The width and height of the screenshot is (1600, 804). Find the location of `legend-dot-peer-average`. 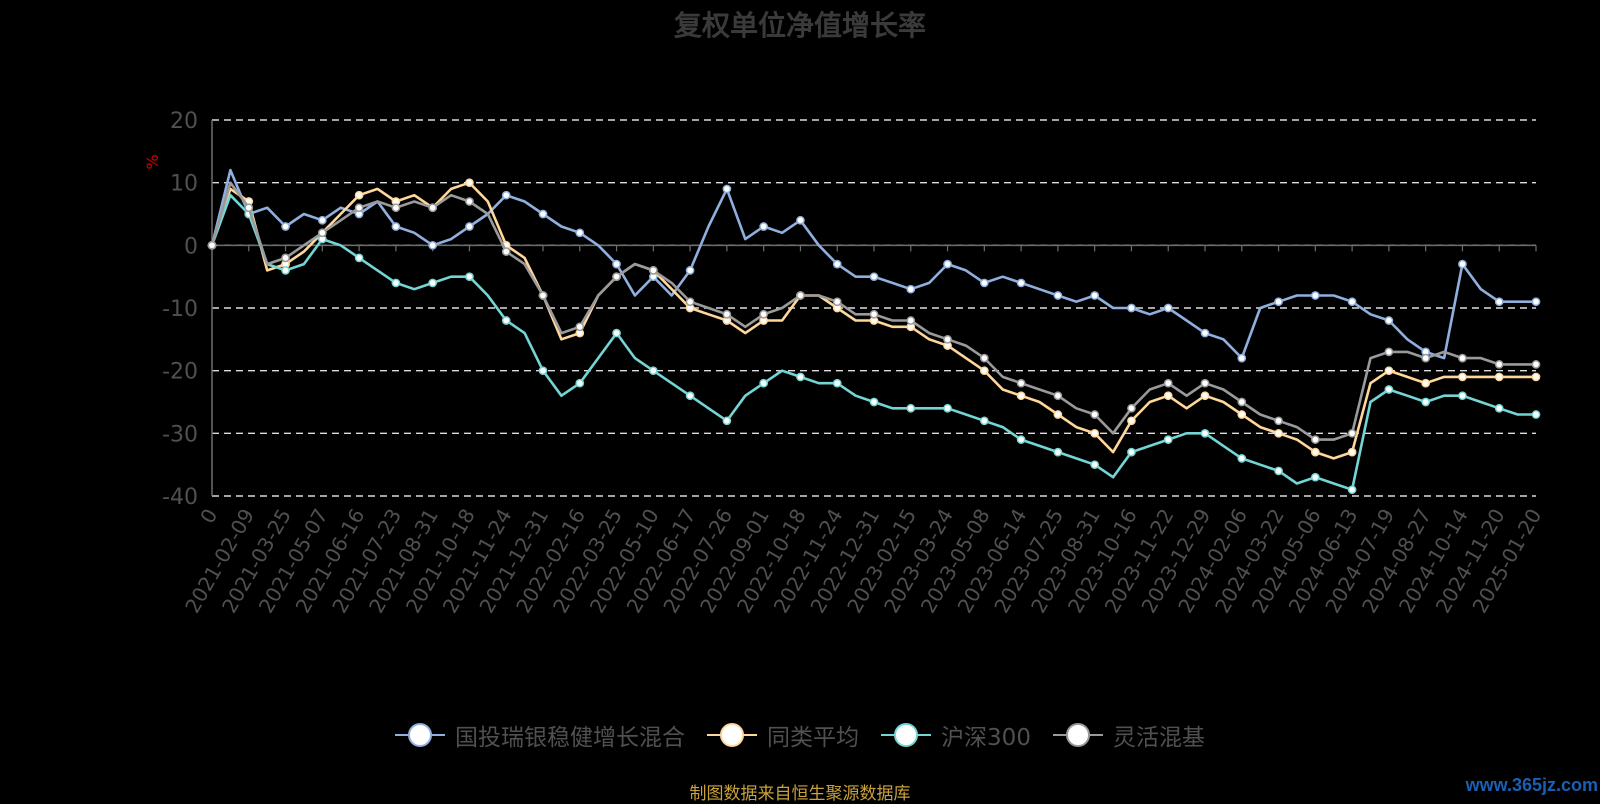

legend-dot-peer-average is located at coordinates (732, 735).